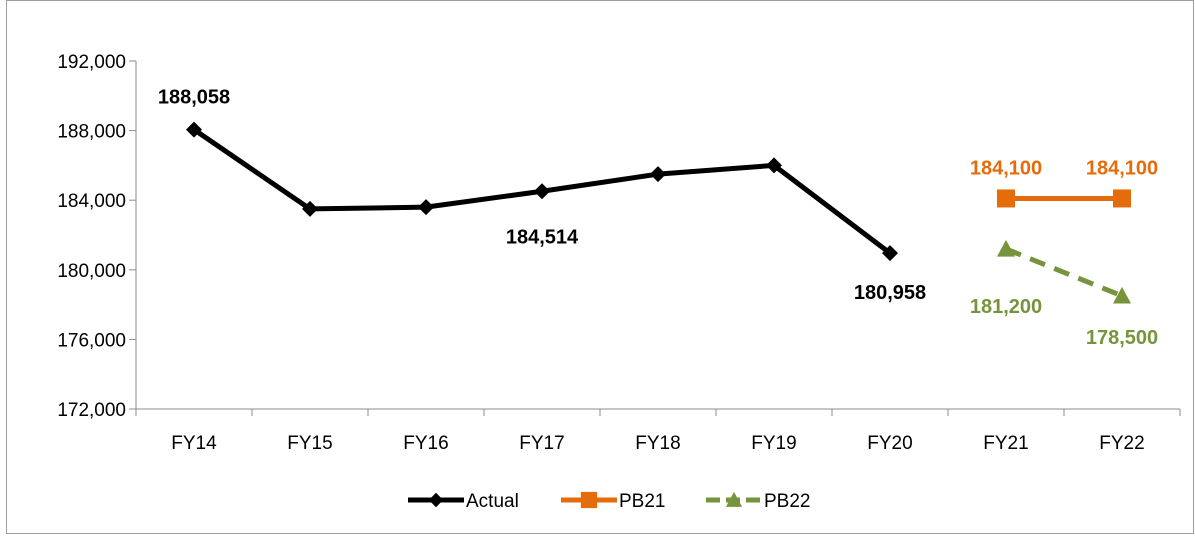 Image resolution: width=1195 pixels, height=540 pixels. Describe the element at coordinates (91, 201) in the screenshot. I see `y-tick-label: 184,000` at that location.